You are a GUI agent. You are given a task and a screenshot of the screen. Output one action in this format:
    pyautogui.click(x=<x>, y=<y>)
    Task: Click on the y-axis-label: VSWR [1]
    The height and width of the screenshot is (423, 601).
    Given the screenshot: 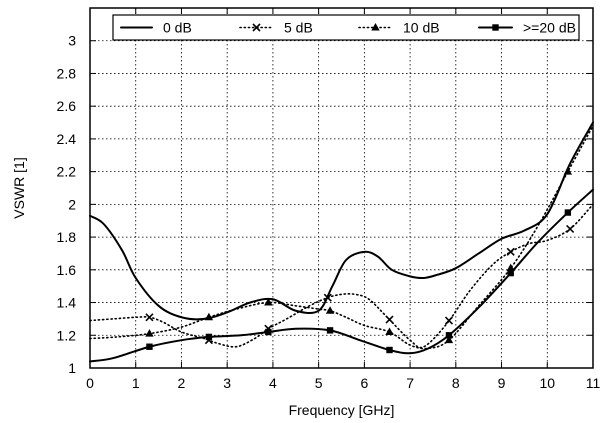 What is the action you would take?
    pyautogui.click(x=19, y=187)
    